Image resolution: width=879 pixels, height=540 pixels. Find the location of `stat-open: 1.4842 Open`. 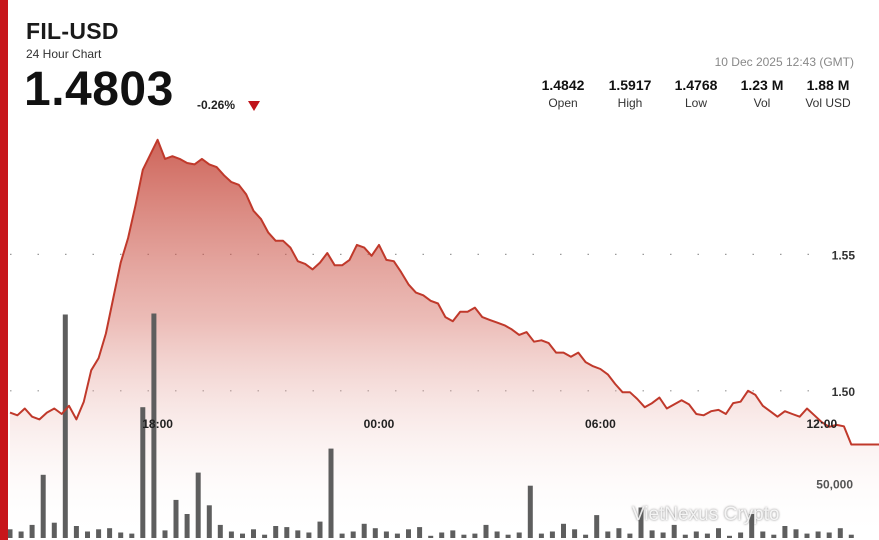

stat-open: 1.4842 Open is located at coordinates (563, 93).